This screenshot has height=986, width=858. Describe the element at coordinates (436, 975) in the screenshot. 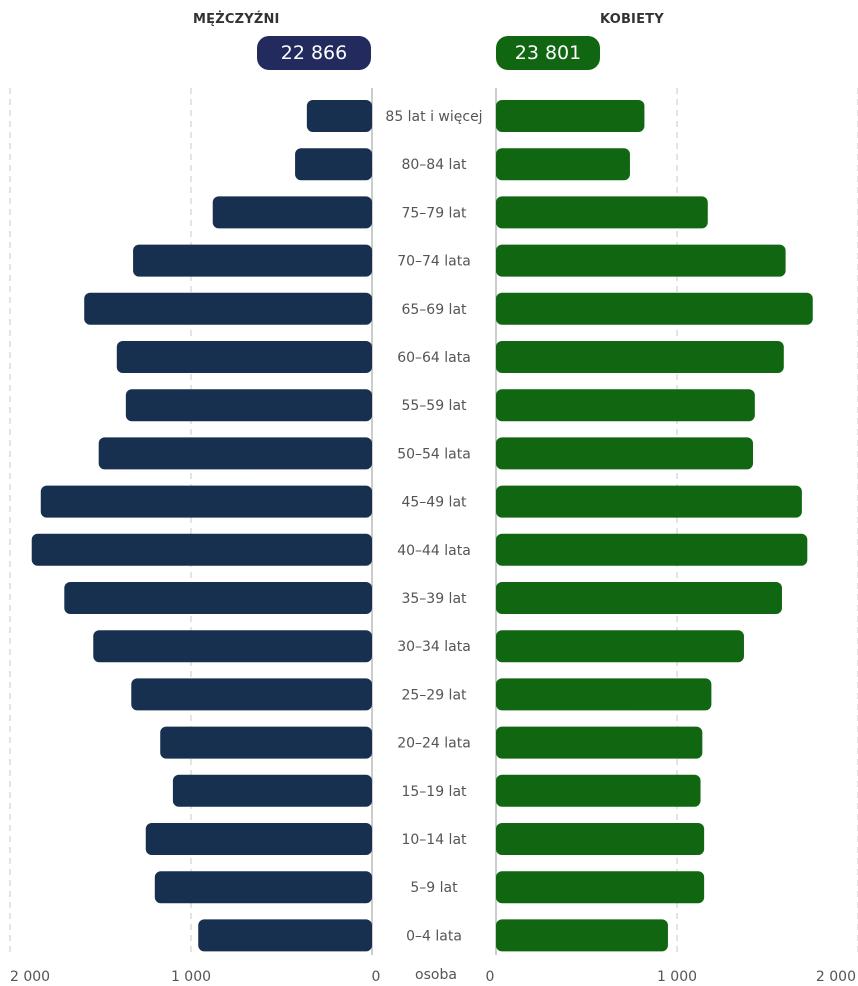

I see `x-axis-label: osoba` at that location.